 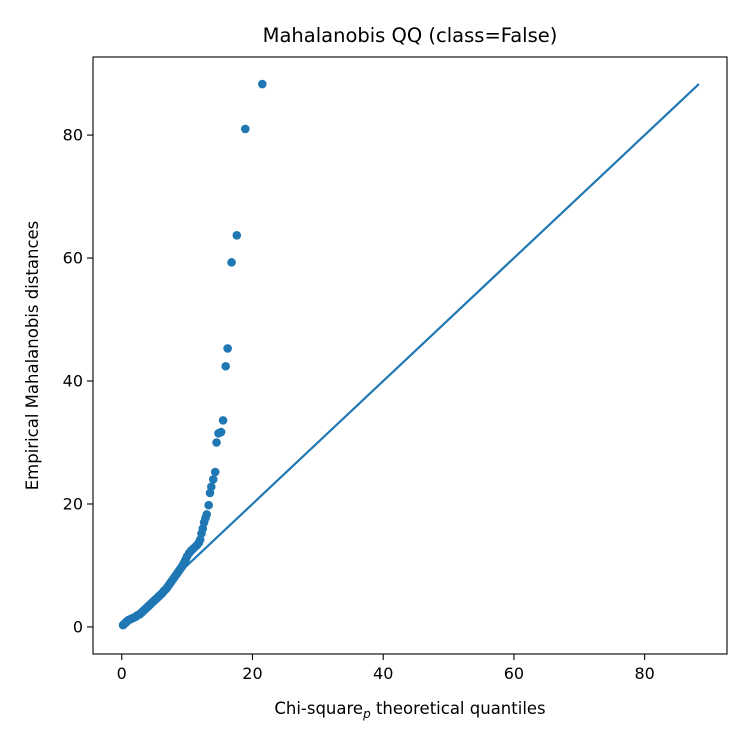 What do you see at coordinates (78, 626) in the screenshot?
I see `y-tick-label: 0` at bounding box center [78, 626].